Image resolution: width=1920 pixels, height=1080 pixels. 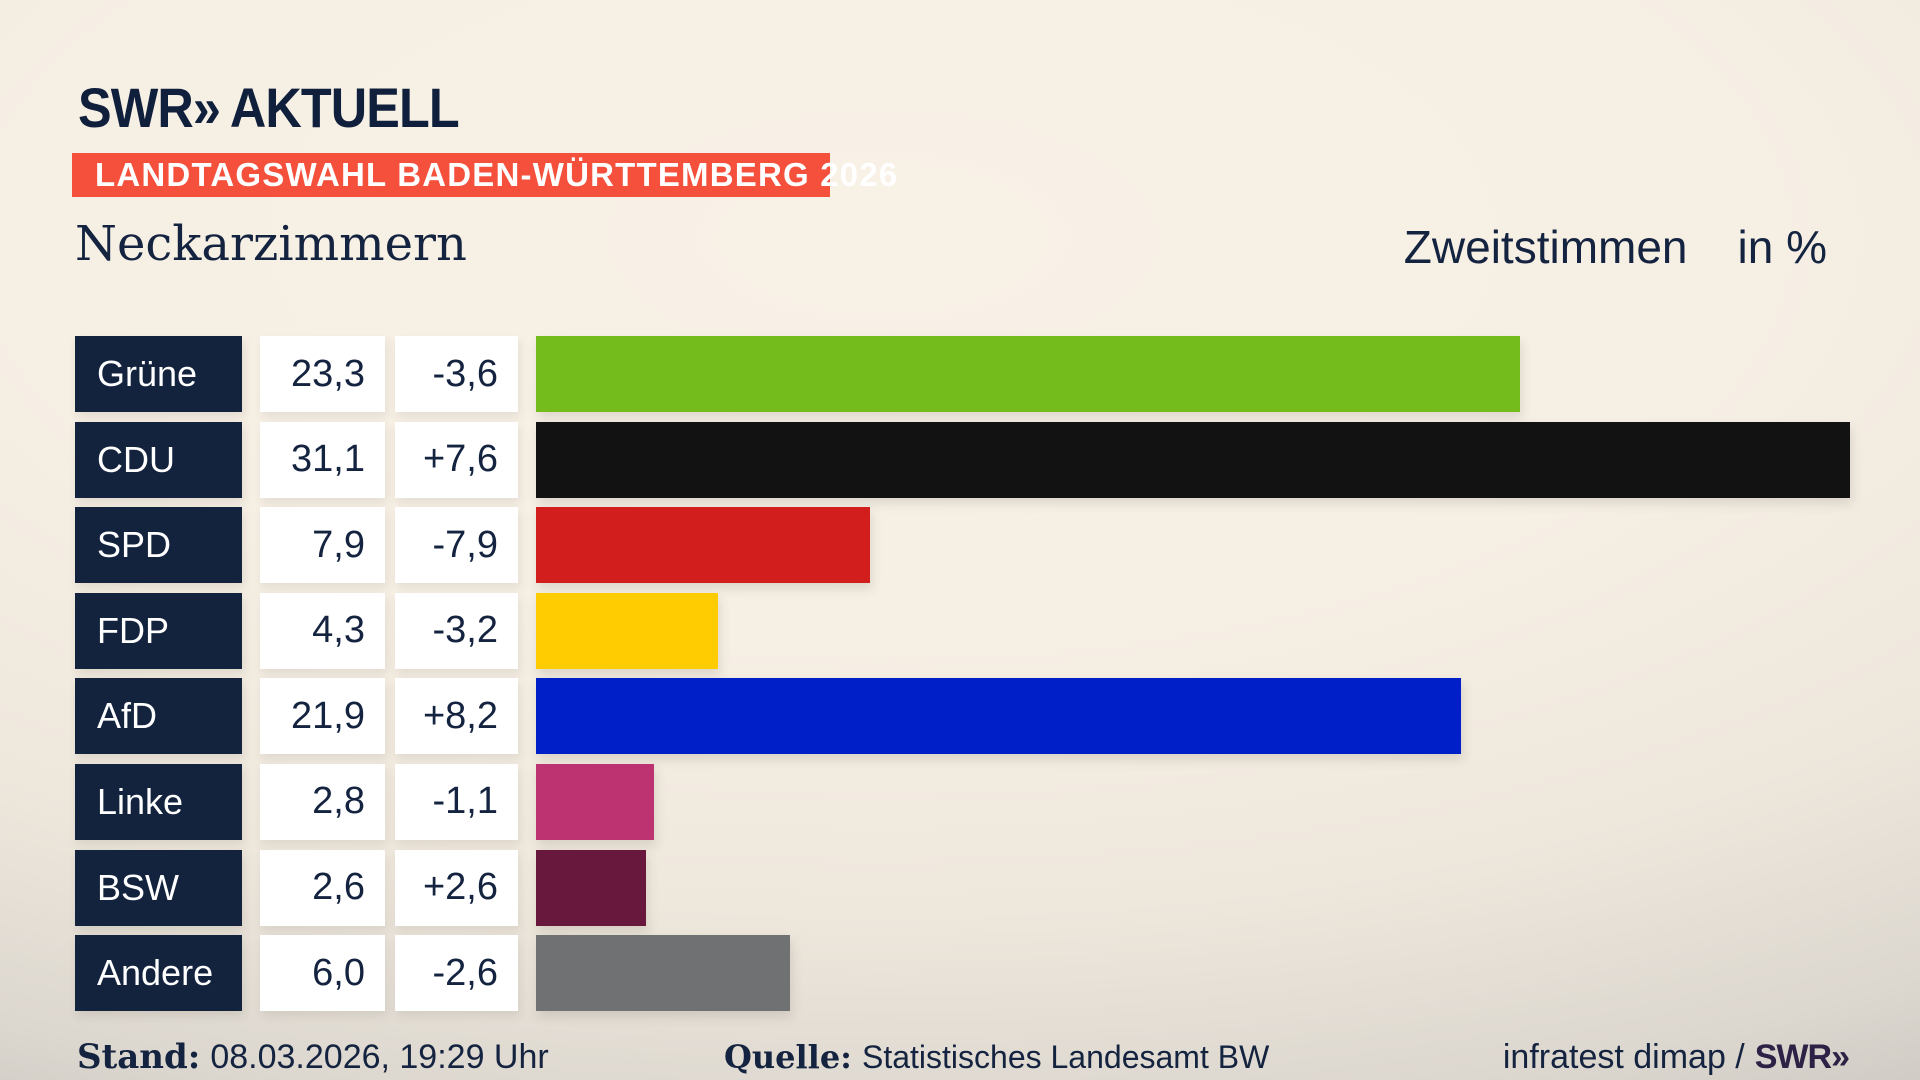 What do you see at coordinates (460, 715) in the screenshot?
I see `change-label: +8,2` at bounding box center [460, 715].